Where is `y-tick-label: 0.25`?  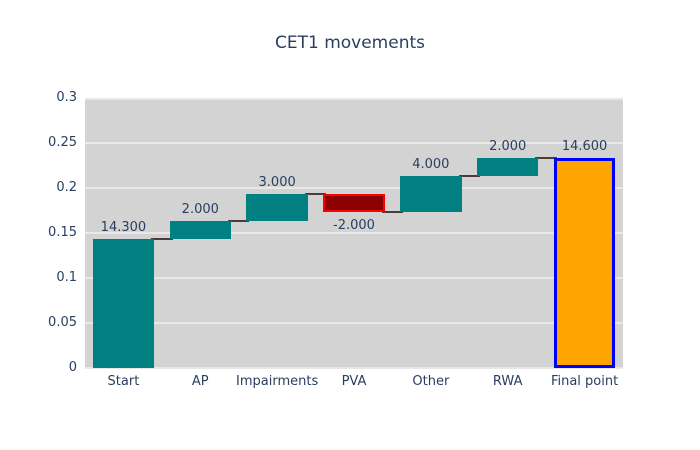 y-tick-label: 0.25 is located at coordinates (62, 142).